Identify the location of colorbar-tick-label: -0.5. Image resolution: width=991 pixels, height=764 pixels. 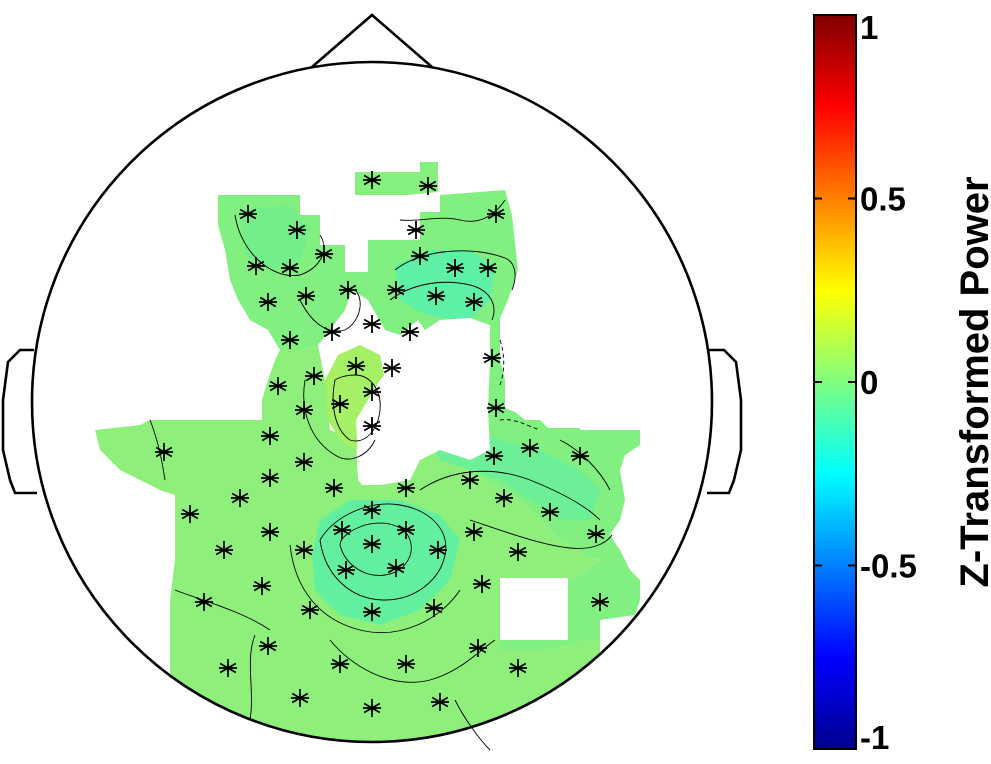
(888, 566).